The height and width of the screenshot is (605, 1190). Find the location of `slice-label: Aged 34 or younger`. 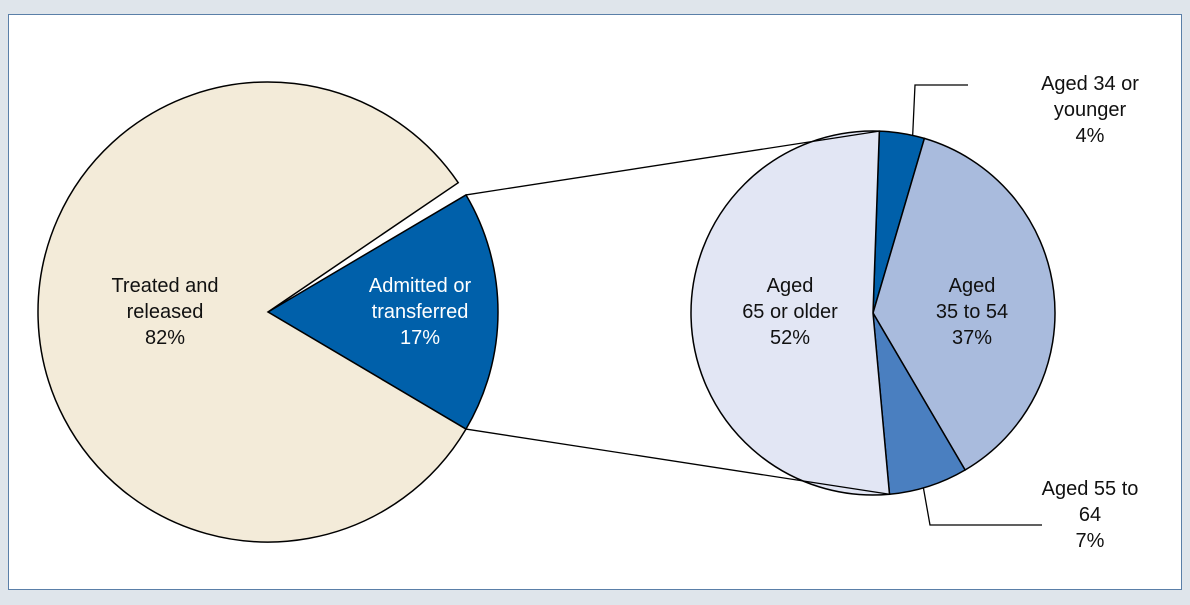

slice-label: Aged 34 or younger is located at coordinates (1090, 97).